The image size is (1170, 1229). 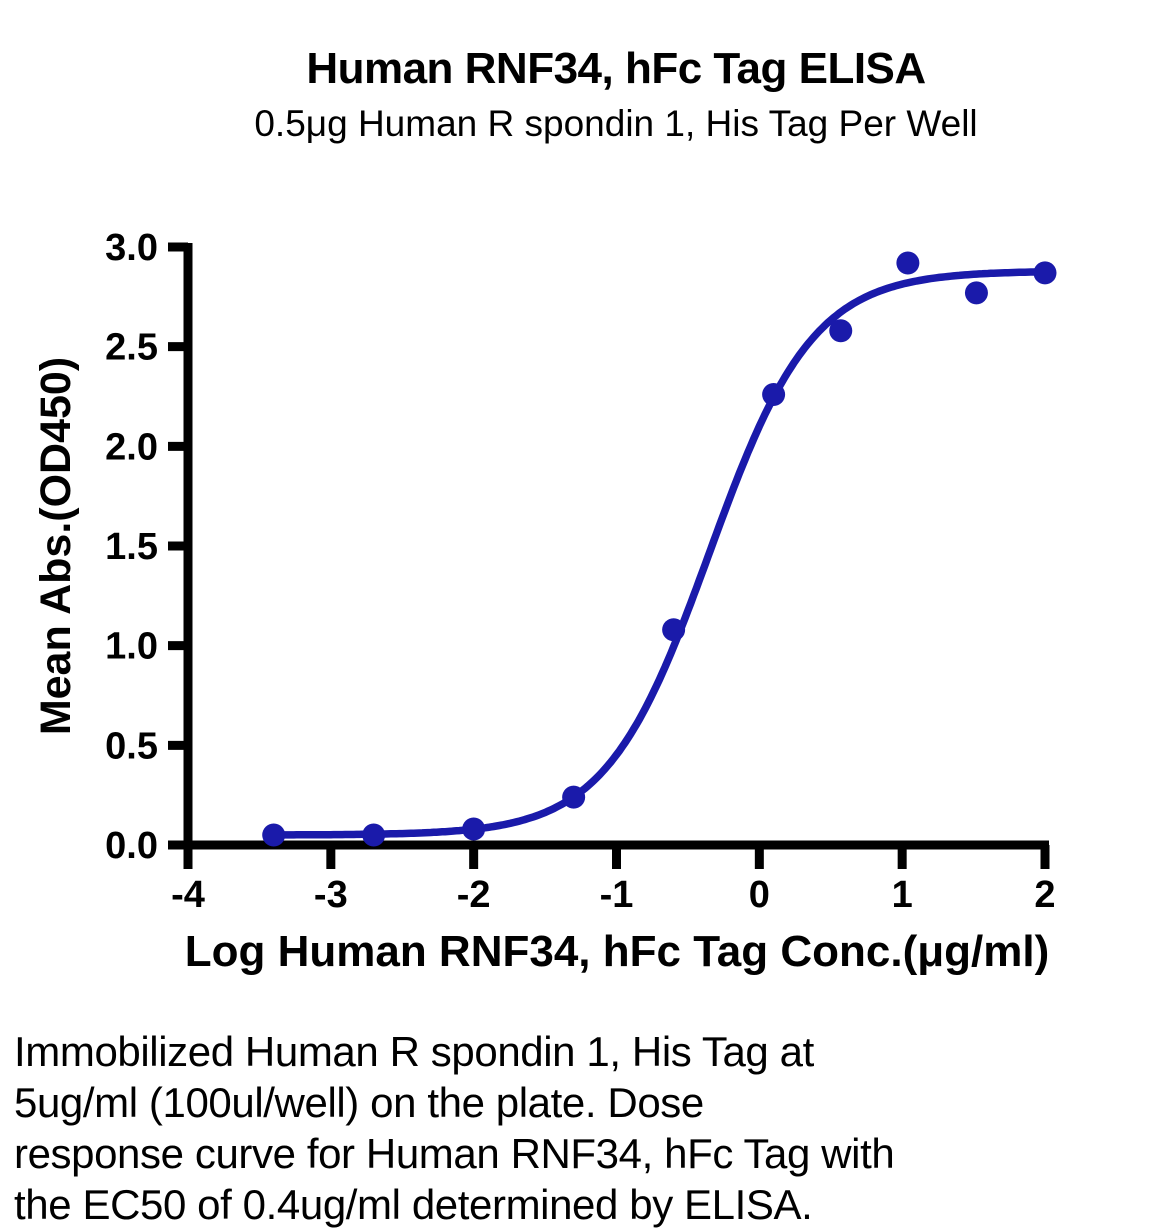 I want to click on x-tick-label: -1, so click(x=617, y=895).